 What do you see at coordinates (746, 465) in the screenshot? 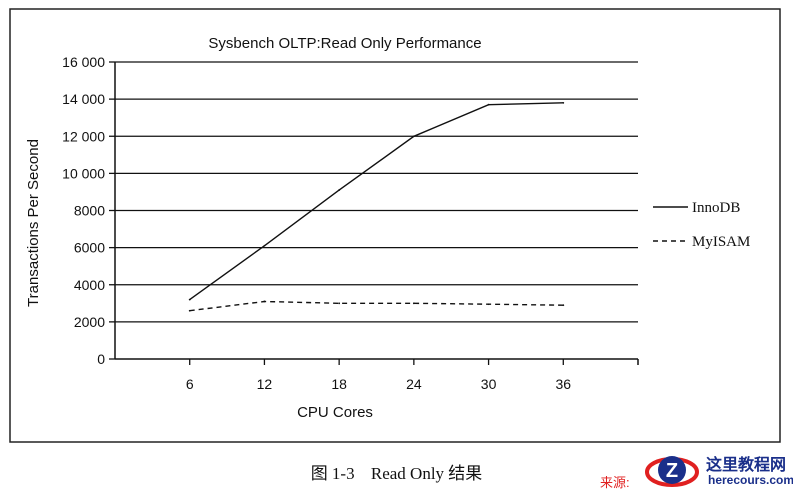
I see `watermark-site-name: 这里教程网` at bounding box center [746, 465].